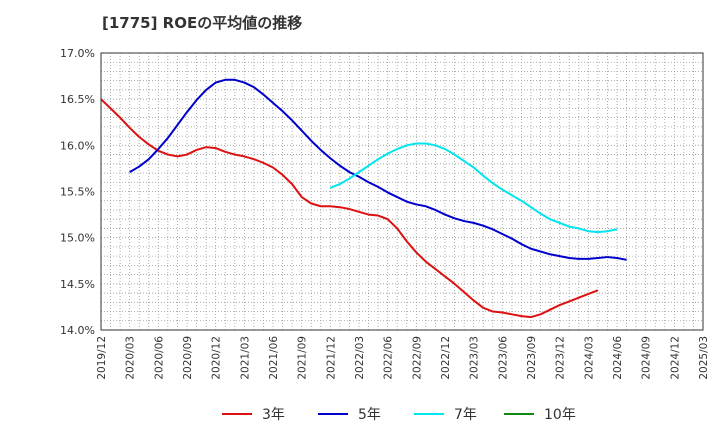  Describe the element at coordinates (77, 145) in the screenshot. I see `y-tick-label: 16.0%` at that location.